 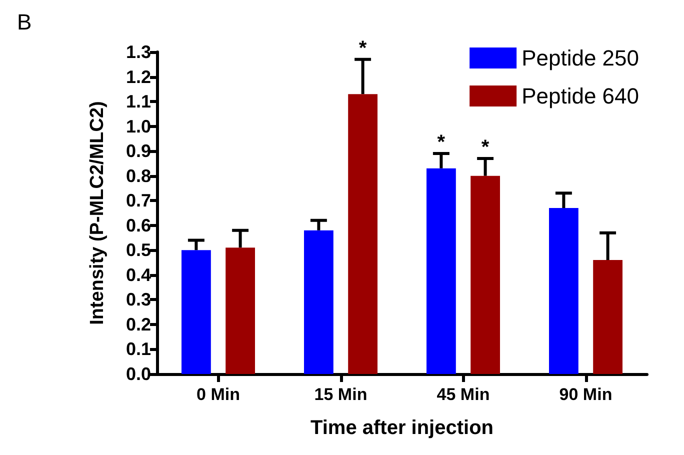 What do you see at coordinates (138, 300) in the screenshot?
I see `y-tick-label: 0.3` at bounding box center [138, 300].